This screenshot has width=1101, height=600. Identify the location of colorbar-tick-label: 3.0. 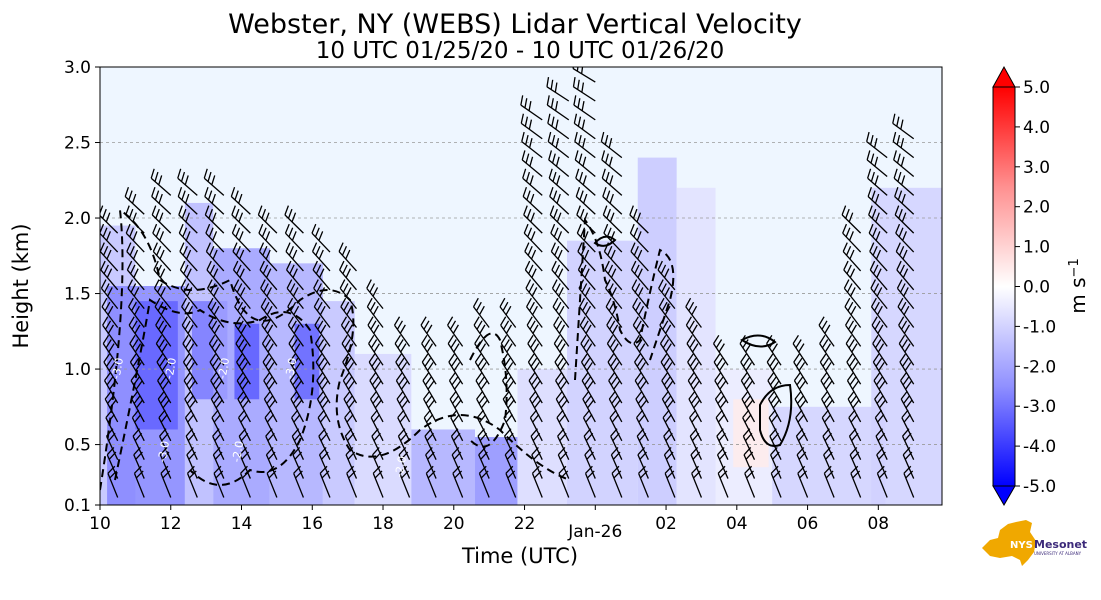
(1036, 168).